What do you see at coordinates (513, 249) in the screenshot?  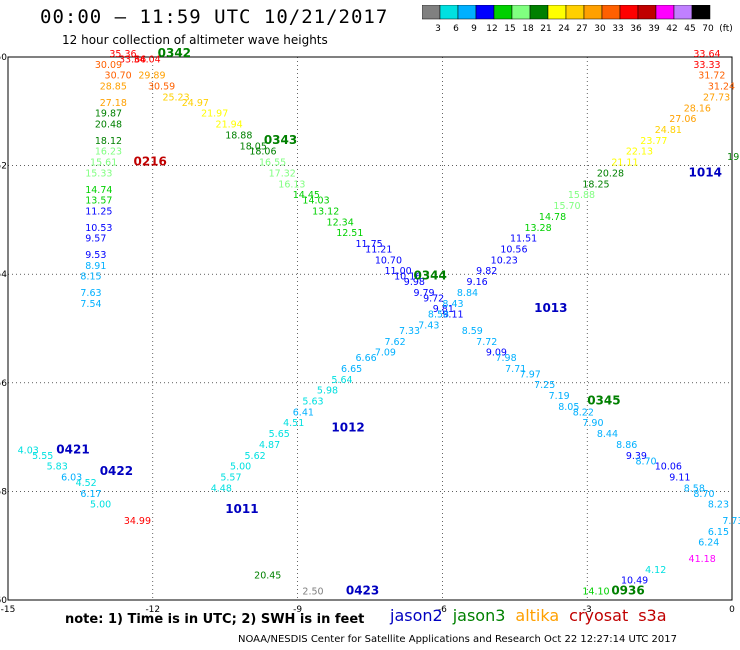 I see `swh-value: 10.56` at bounding box center [513, 249].